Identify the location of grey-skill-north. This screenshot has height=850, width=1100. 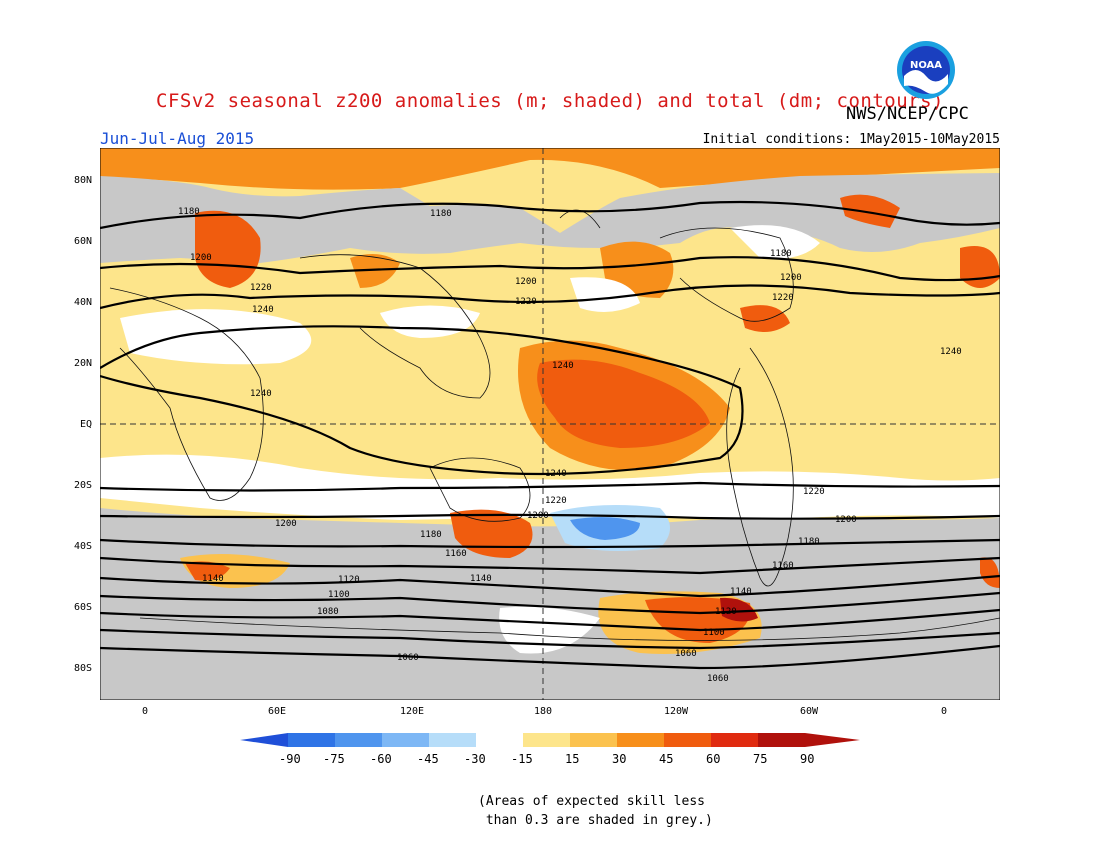
(550, 218).